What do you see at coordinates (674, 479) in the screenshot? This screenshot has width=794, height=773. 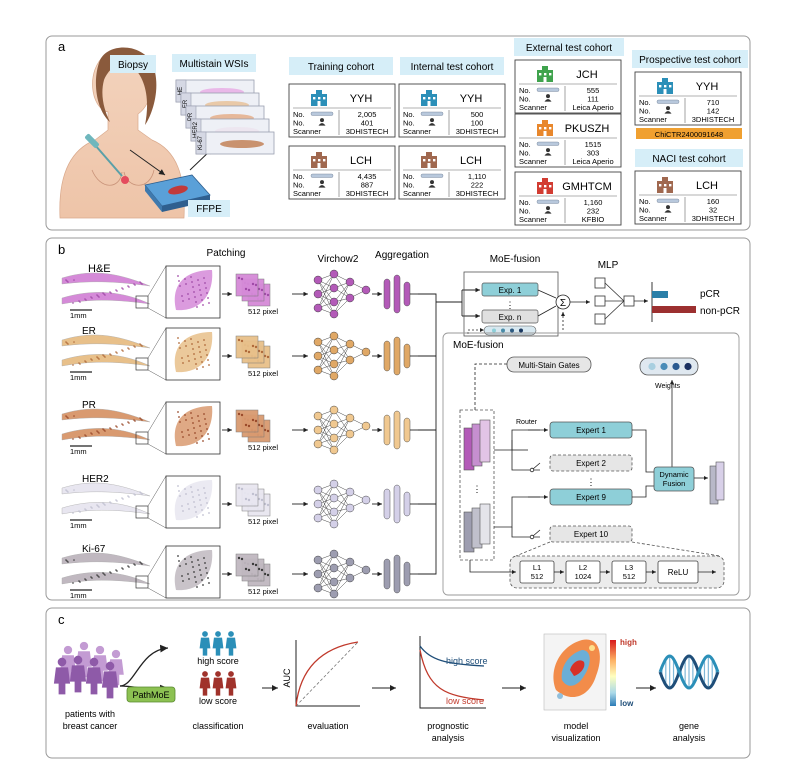 I see `dynamic-fusion-box` at bounding box center [674, 479].